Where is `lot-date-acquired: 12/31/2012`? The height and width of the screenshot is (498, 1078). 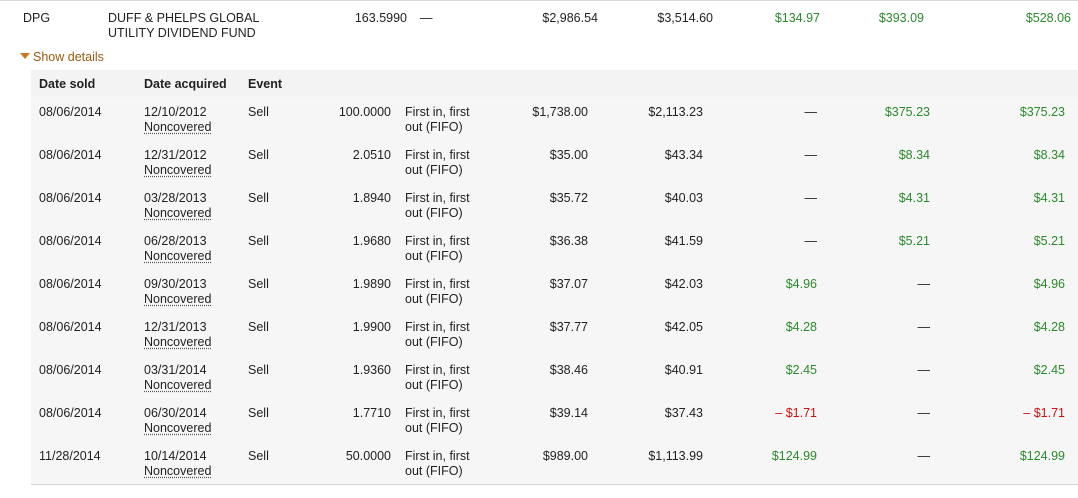
lot-date-acquired: 12/31/2012 is located at coordinates (175, 155).